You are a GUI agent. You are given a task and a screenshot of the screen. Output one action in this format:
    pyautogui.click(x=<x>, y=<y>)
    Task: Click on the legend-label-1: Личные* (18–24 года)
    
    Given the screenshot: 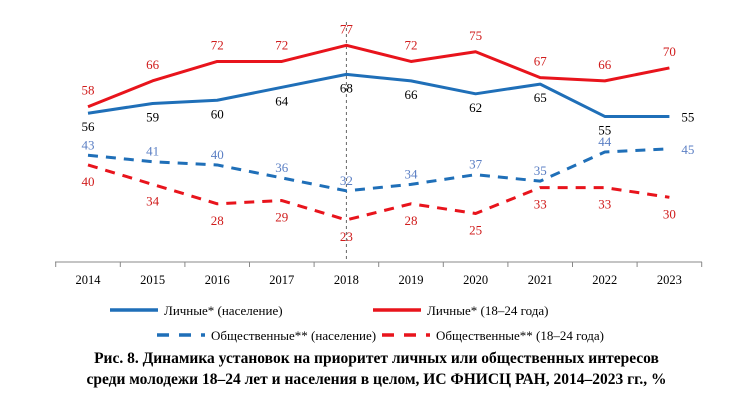 What is the action you would take?
    pyautogui.click(x=487, y=310)
    